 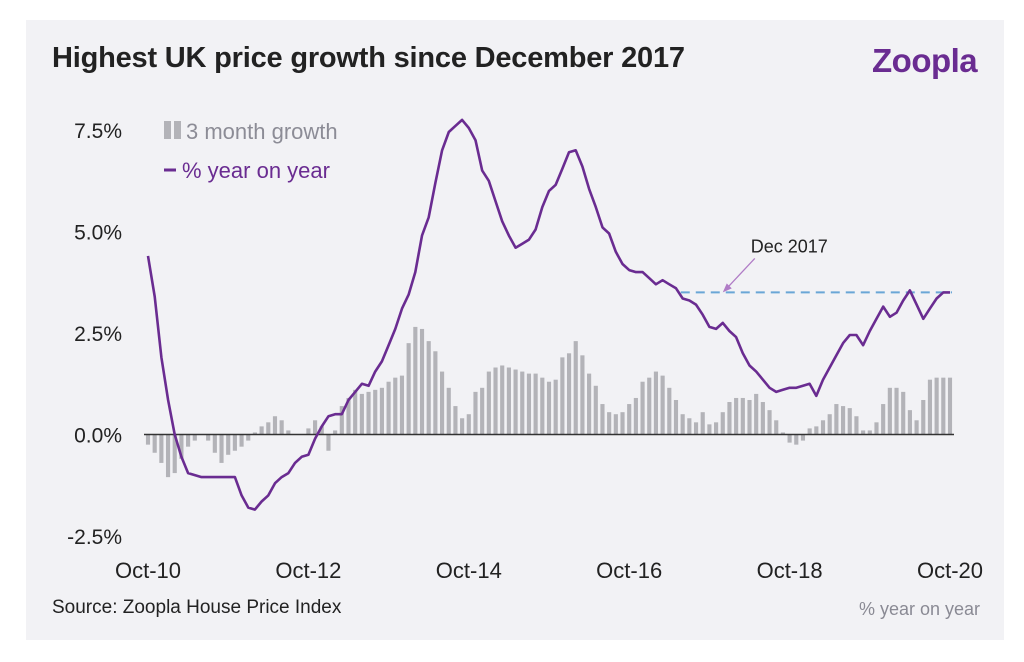 I want to click on annotation-arrowhead, so click(x=727, y=288).